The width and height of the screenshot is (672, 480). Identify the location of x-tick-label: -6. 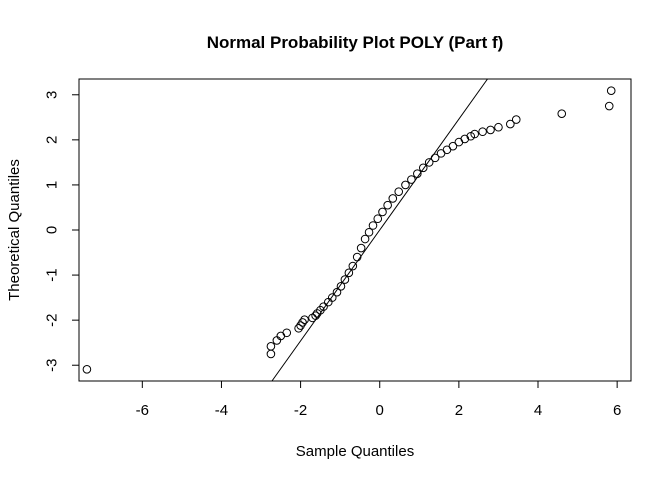
(142, 410).